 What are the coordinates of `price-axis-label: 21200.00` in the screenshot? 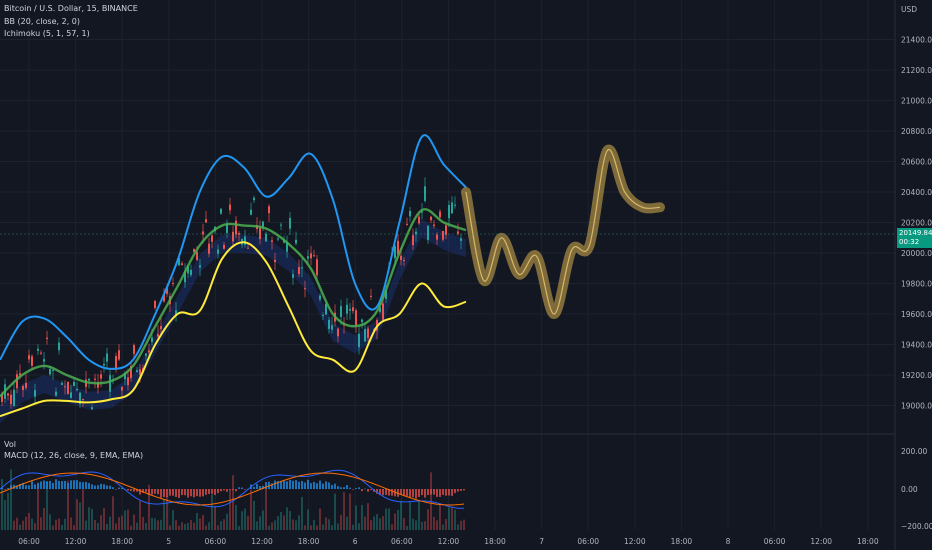 It's located at (916, 70).